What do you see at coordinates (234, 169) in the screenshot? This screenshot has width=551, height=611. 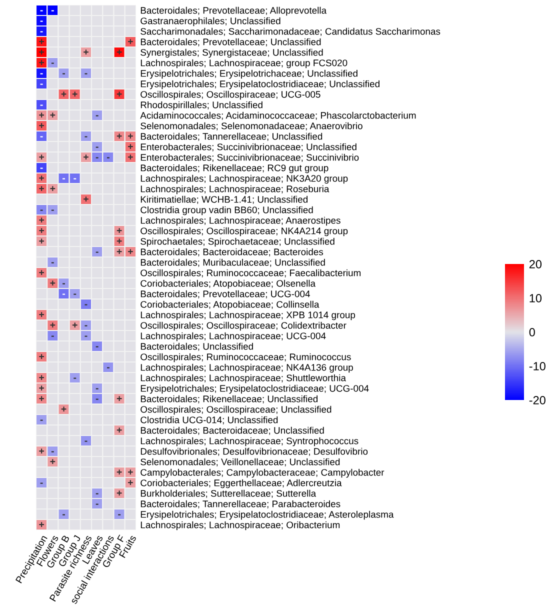 I see `y-tick-label: Bacteroidales; Rikenellaceae; RC9 gut group` at bounding box center [234, 169].